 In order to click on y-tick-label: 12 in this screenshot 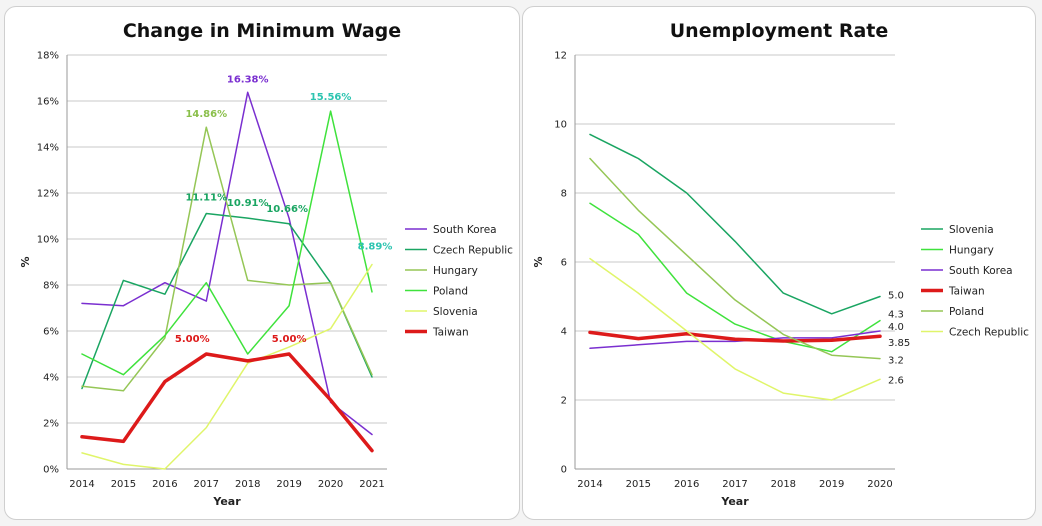, I will do `click(560, 56)`.